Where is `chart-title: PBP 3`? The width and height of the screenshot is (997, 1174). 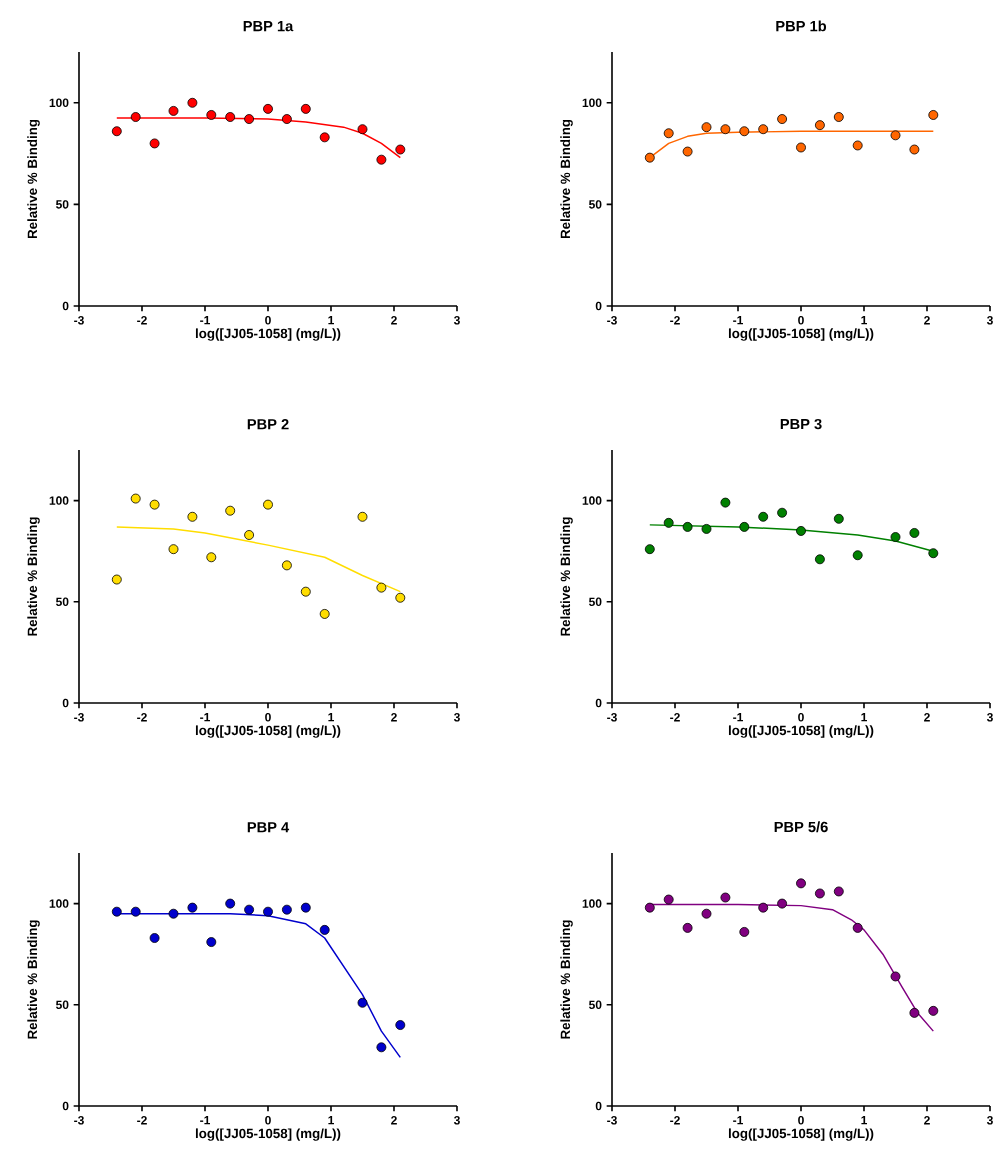
chart-title: PBP 3 is located at coordinates (801, 424).